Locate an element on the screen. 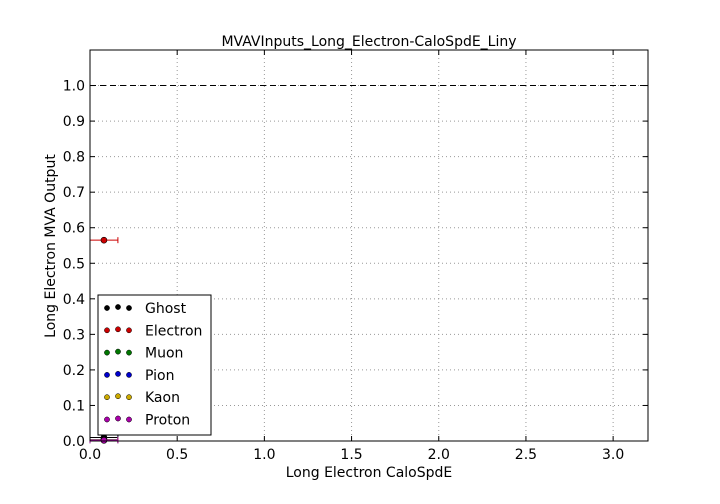 This screenshot has height=504, width=720. x-tick-label: 2.5 is located at coordinates (526, 455).